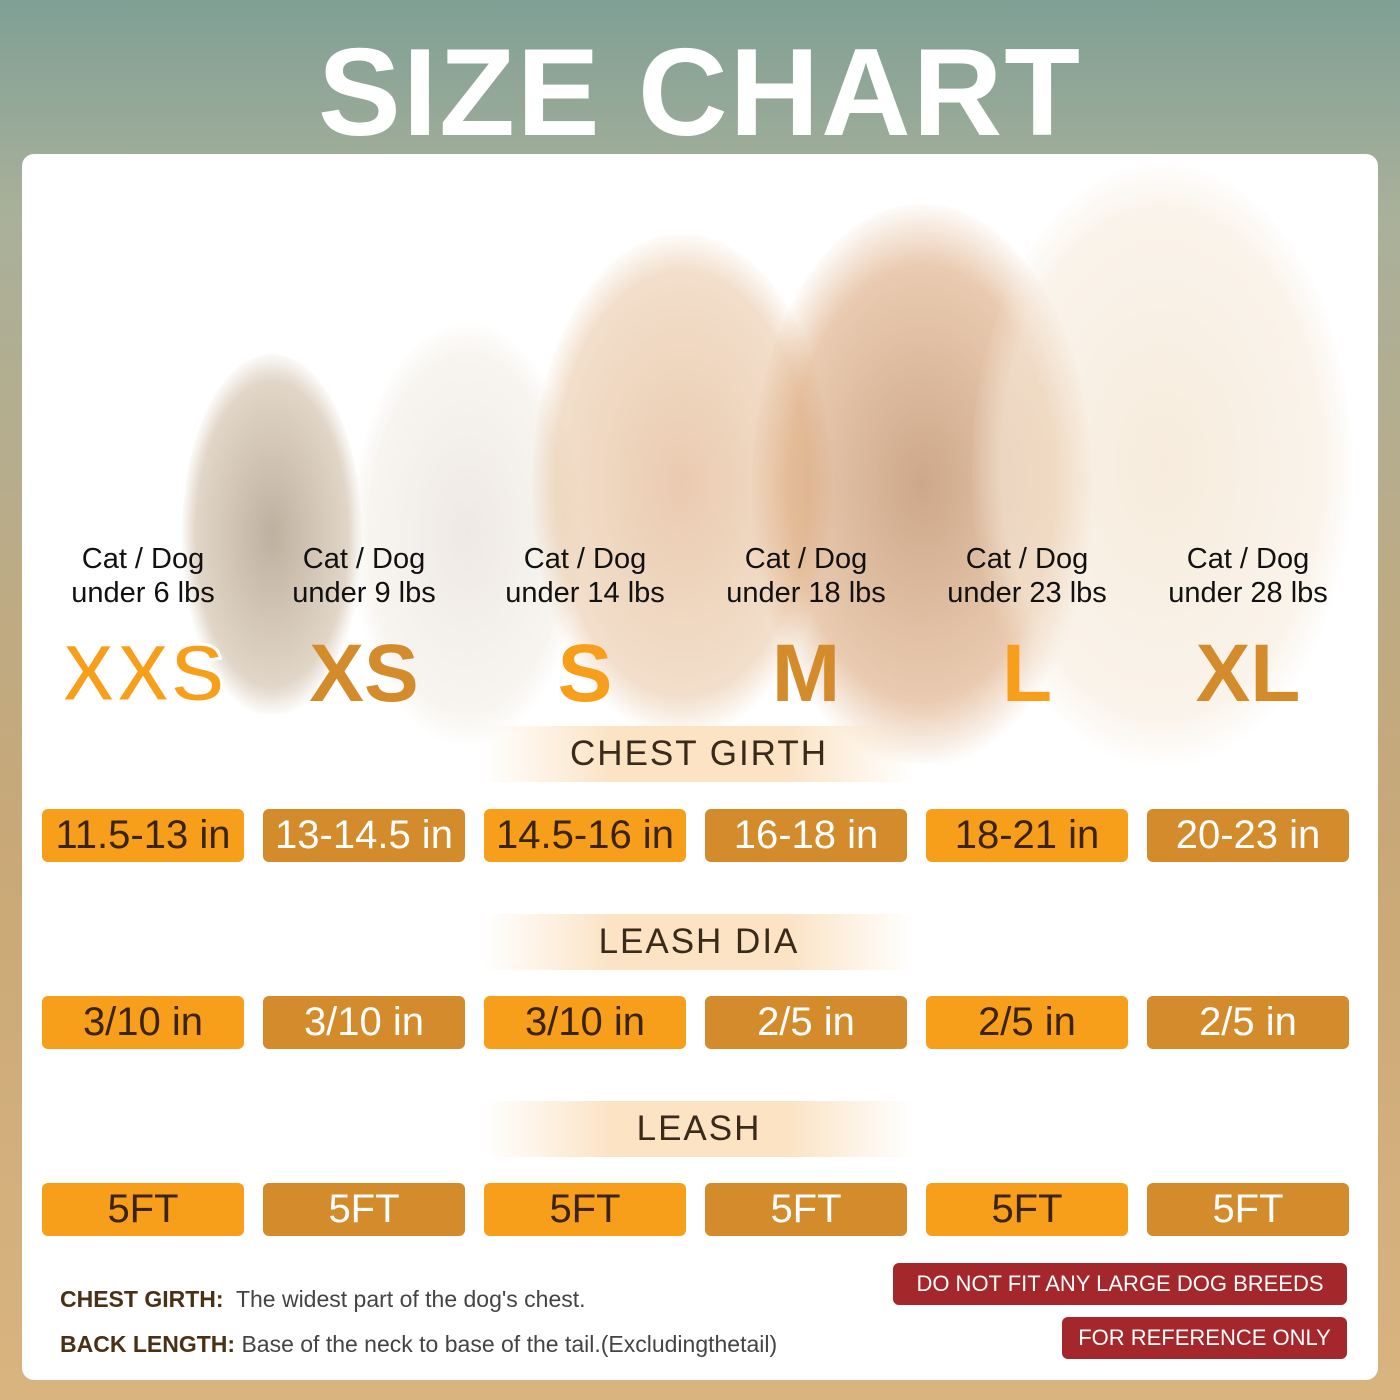 The height and width of the screenshot is (1400, 1400). Describe the element at coordinates (142, 674) in the screenshot. I see `size-label: XXS` at that location.